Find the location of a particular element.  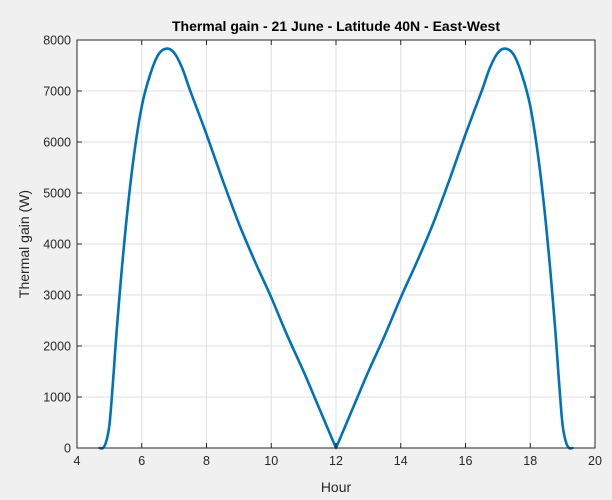

y-tick-label: 4000 is located at coordinates (57, 245).